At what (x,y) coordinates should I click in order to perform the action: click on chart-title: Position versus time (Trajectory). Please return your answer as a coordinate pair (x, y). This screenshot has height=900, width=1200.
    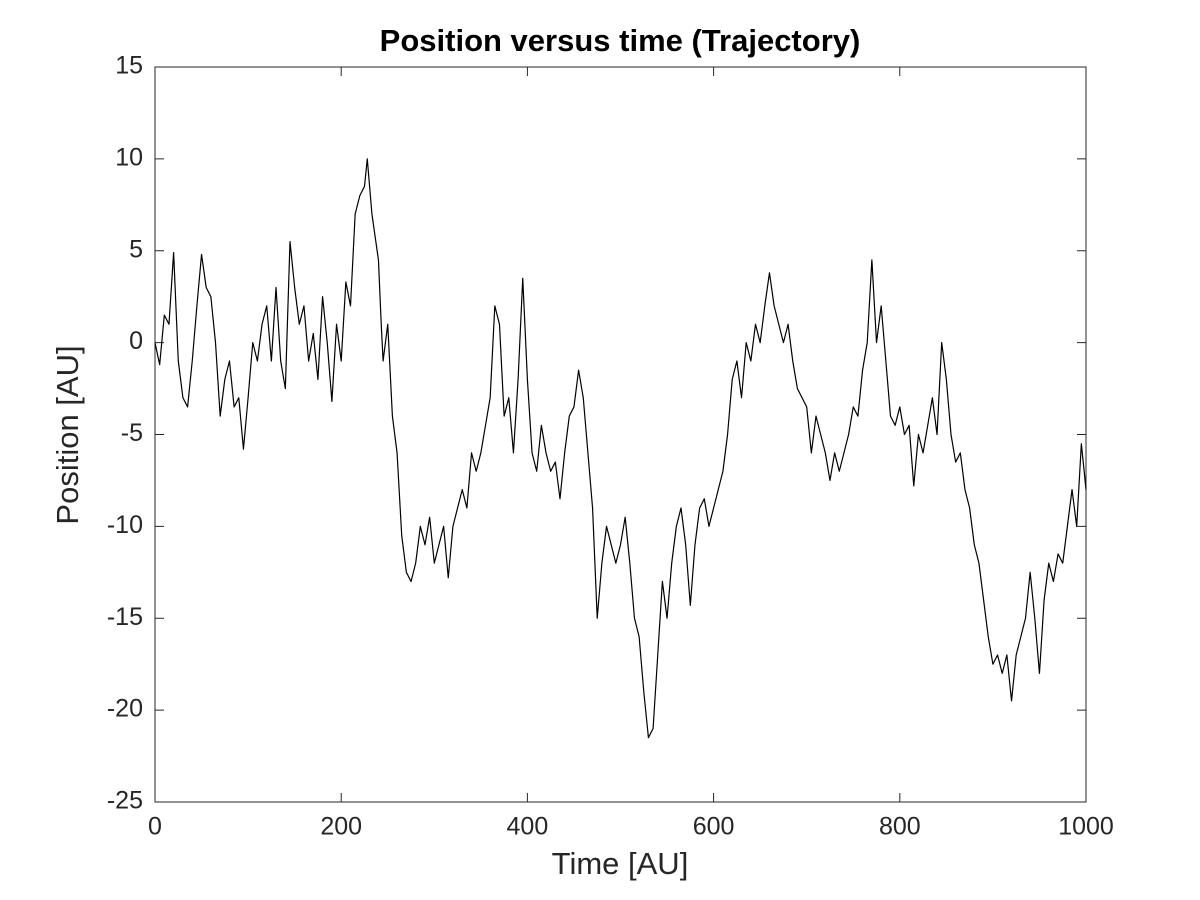
    Looking at the image, I should click on (620, 40).